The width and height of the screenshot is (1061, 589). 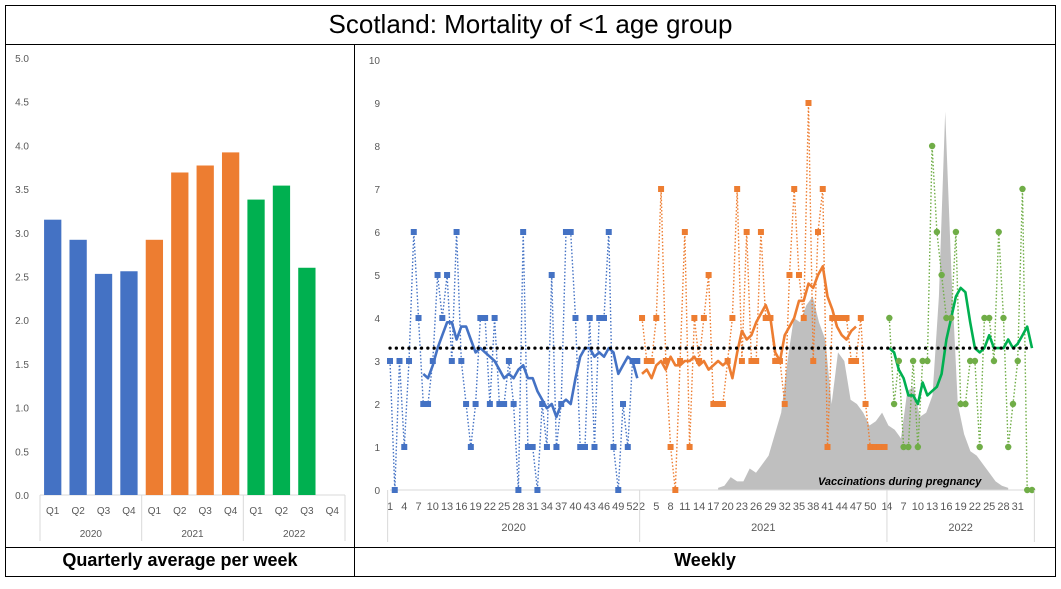 I want to click on y-tick-label: 4.0, so click(x=22, y=146).